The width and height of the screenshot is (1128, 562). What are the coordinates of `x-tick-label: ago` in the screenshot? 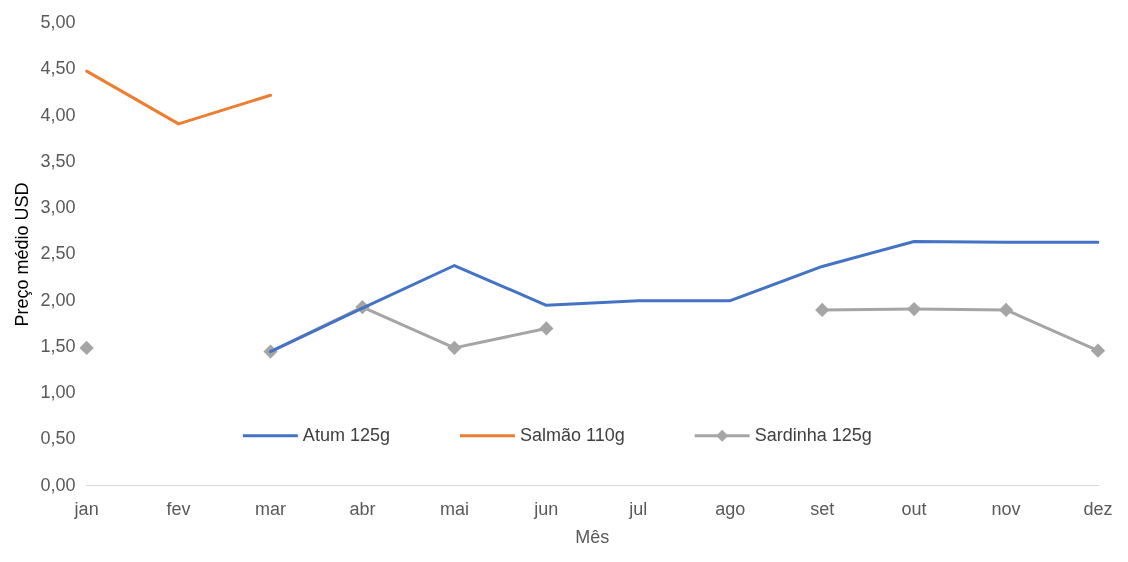 It's located at (730, 508).